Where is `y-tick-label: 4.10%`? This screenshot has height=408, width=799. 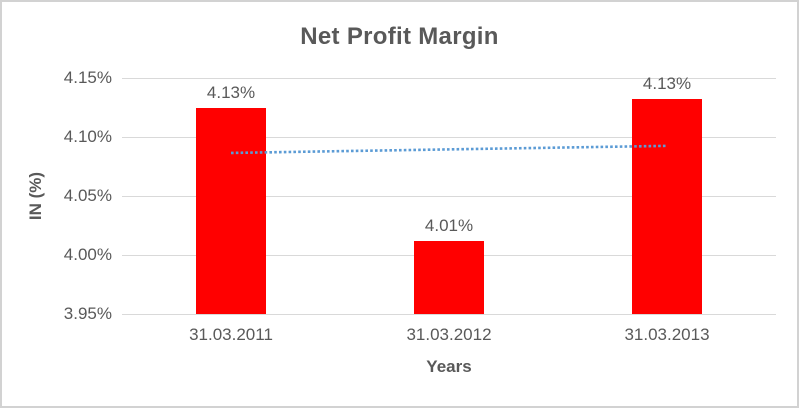 y-tick-label: 4.10% is located at coordinates (87, 136).